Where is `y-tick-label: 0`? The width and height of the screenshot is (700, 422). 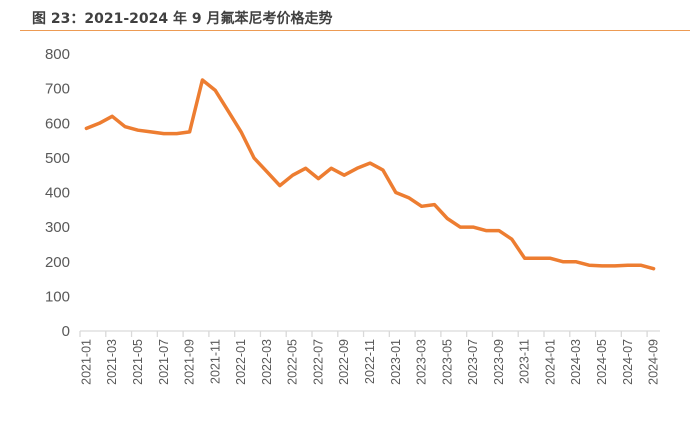 y-tick-label: 0 is located at coordinates (66, 331).